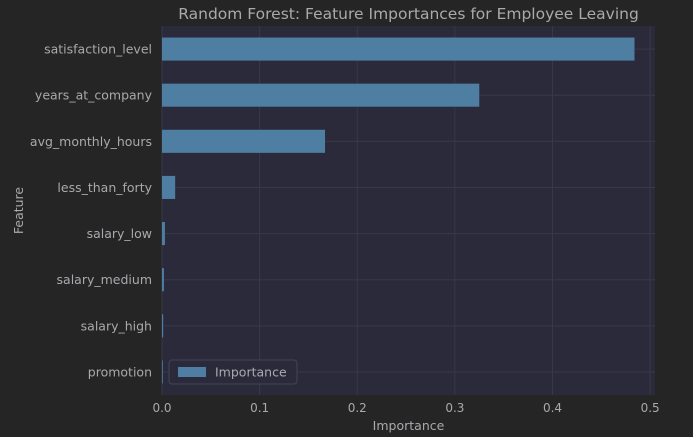 This screenshot has width=693, height=437. I want to click on bar-salary-high, so click(163, 326).